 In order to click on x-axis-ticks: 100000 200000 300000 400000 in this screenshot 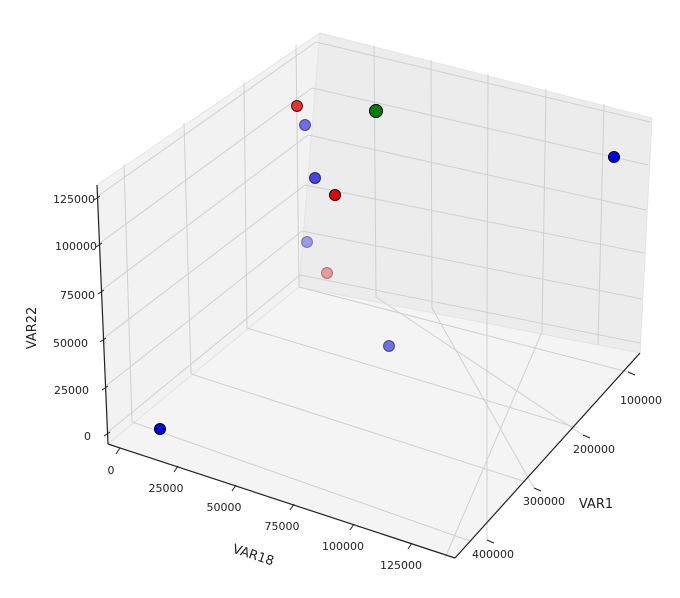, I will do `click(567, 466)`.